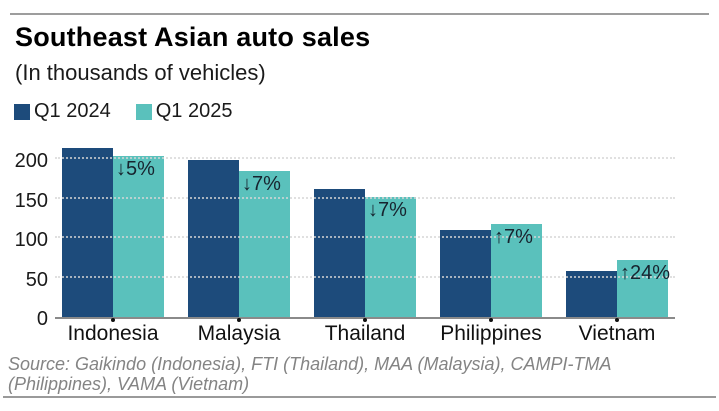 The height and width of the screenshot is (411, 719). What do you see at coordinates (645, 273) in the screenshot?
I see `pct-annotation: ↑24%` at bounding box center [645, 273].